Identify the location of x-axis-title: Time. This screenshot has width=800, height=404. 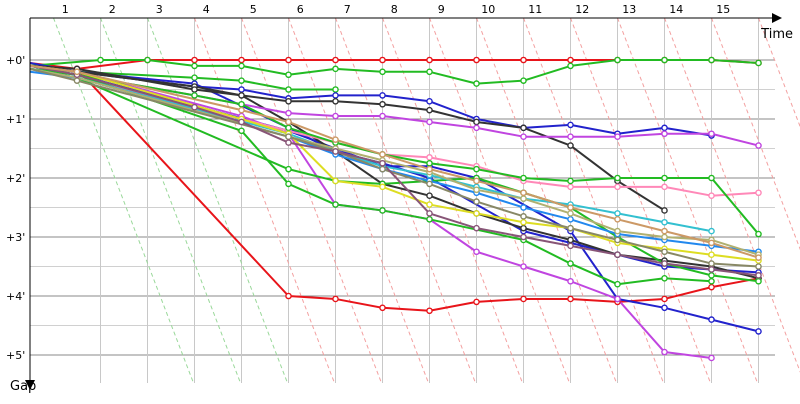
(776, 34).